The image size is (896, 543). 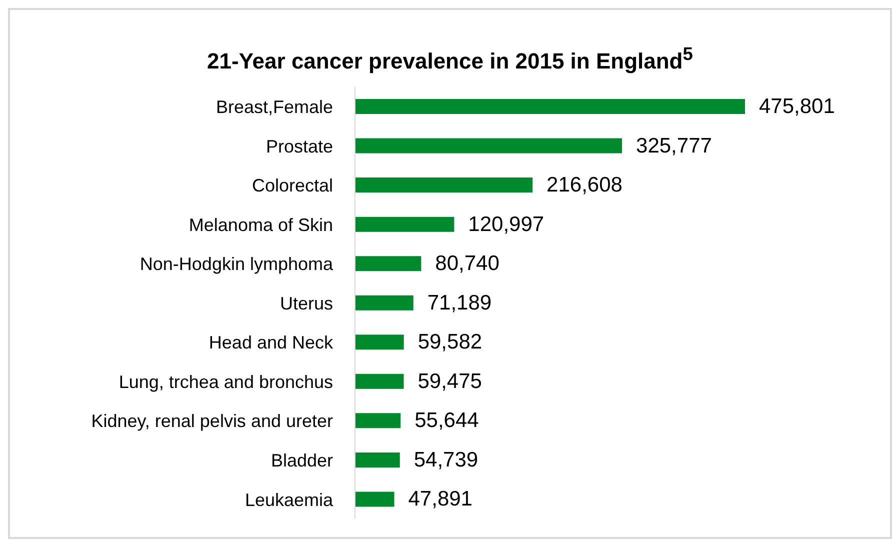 I want to click on y-tick-label: Melanoma of Skin, so click(x=260, y=224).